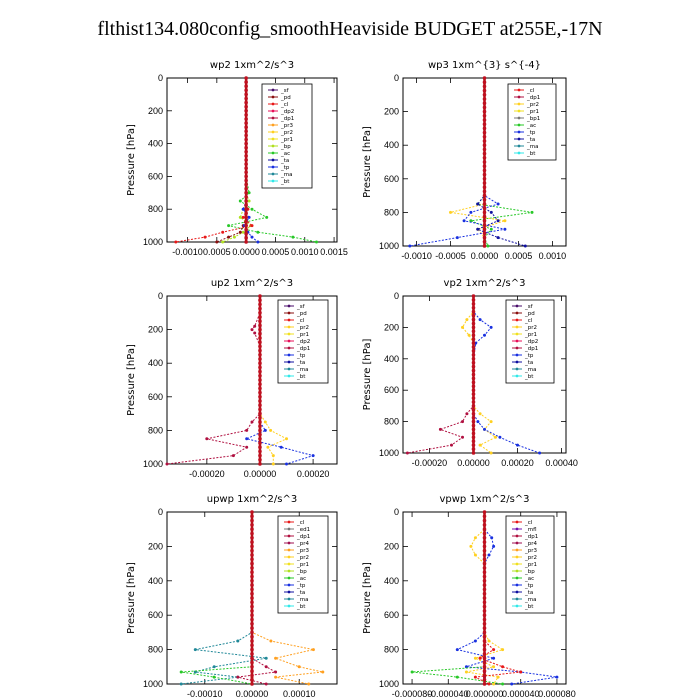 Image resolution: width=700 pixels, height=700 pixels. Describe the element at coordinates (285, 98) in the screenshot. I see `legend-label: _pd` at that location.